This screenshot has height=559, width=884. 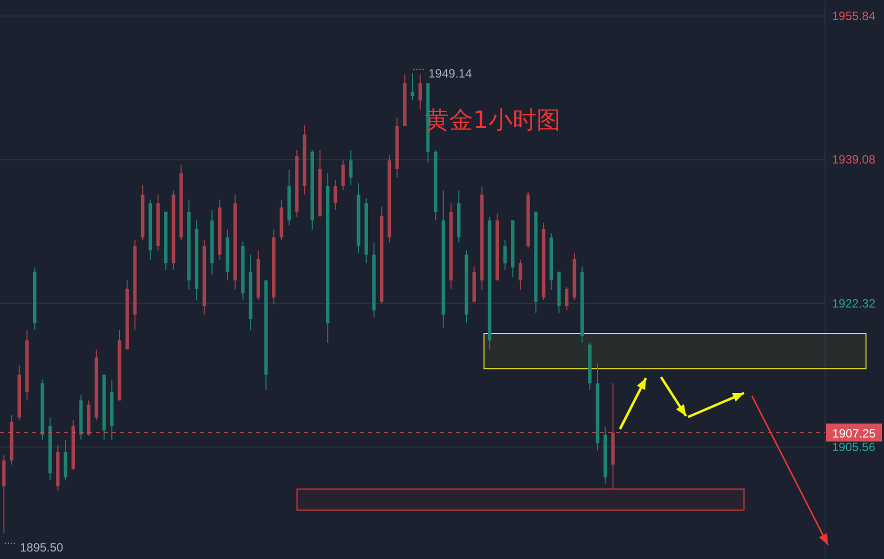 What do you see at coordinates (492, 120) in the screenshot?
I see `text: 黄金1小时图` at bounding box center [492, 120].